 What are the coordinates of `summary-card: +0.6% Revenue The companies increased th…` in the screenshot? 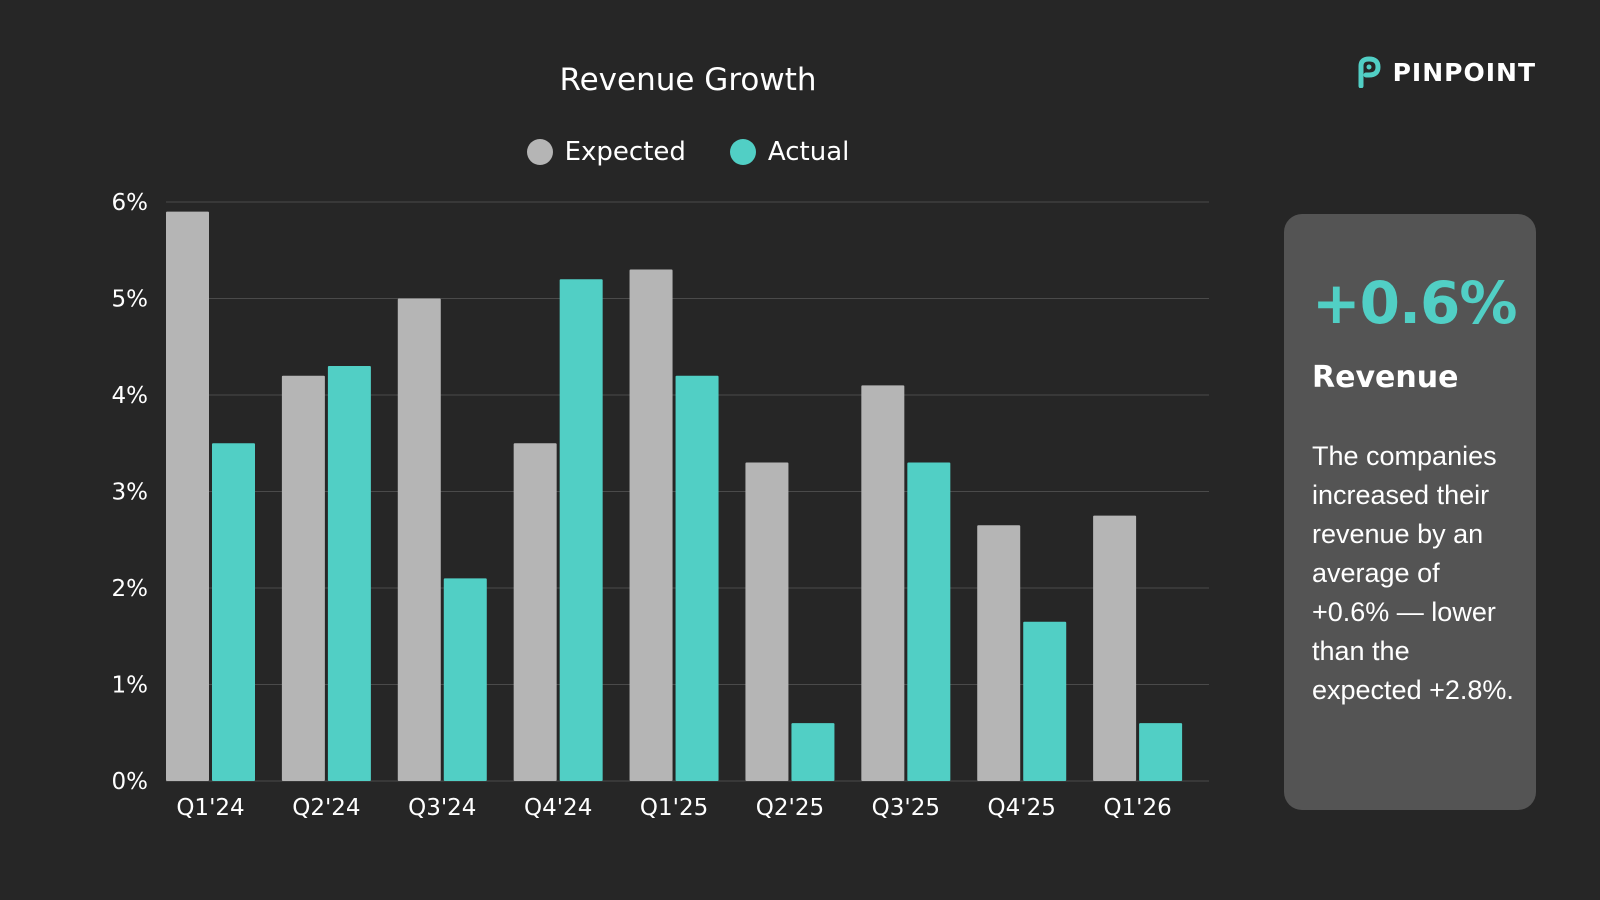 It's located at (1410, 512).